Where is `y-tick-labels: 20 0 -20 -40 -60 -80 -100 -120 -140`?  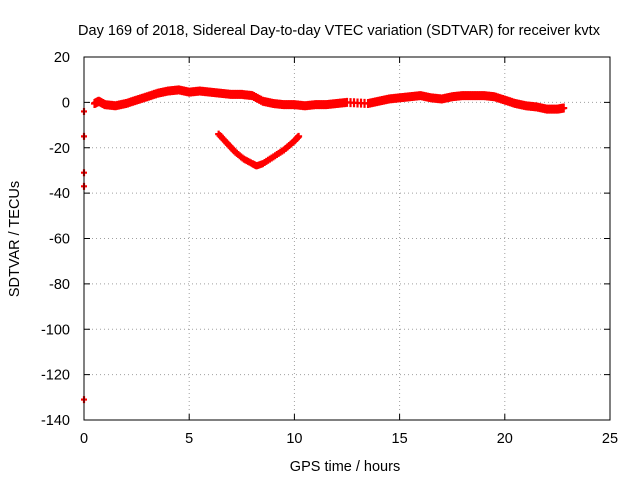
y-tick-labels: 20 0 -20 -40 -60 -80 -100 -120 -140 is located at coordinates (55, 239).